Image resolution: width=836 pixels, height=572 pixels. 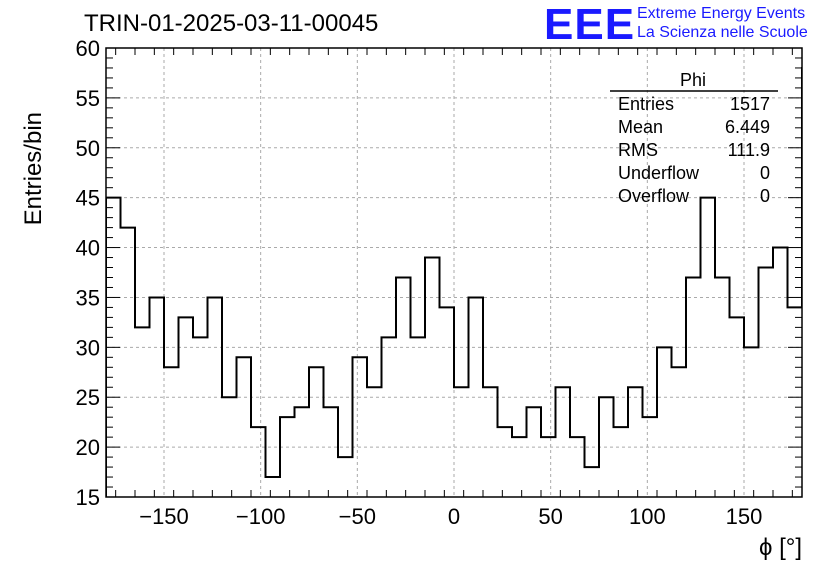 I want to click on logo-line-2: La Scienza nelle Scuole, so click(x=722, y=32).